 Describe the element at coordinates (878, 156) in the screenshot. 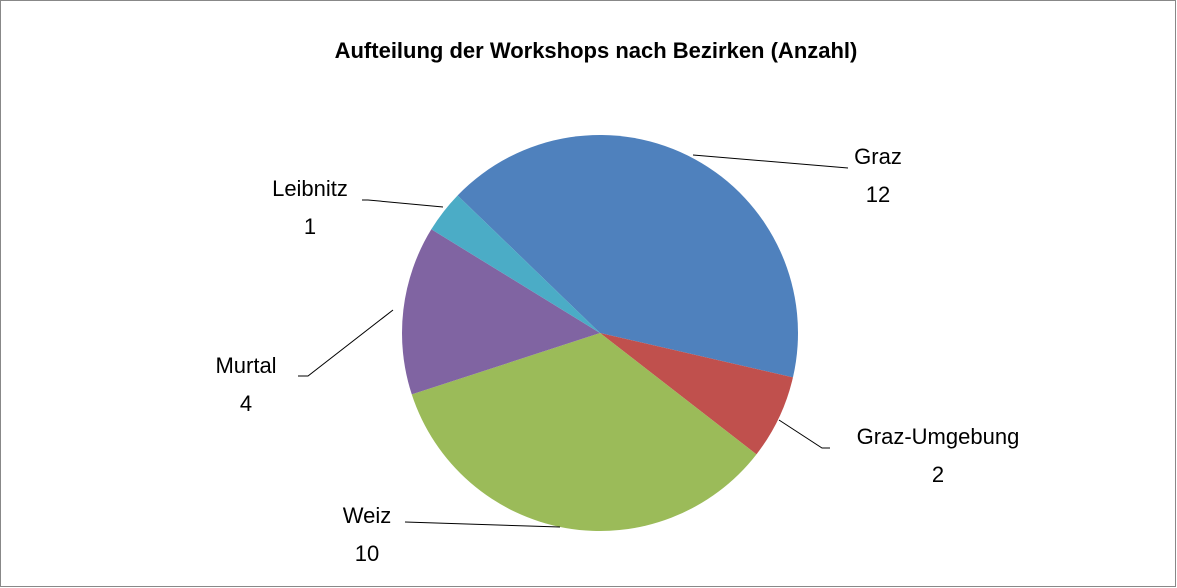

I see `category-label: Graz` at that location.